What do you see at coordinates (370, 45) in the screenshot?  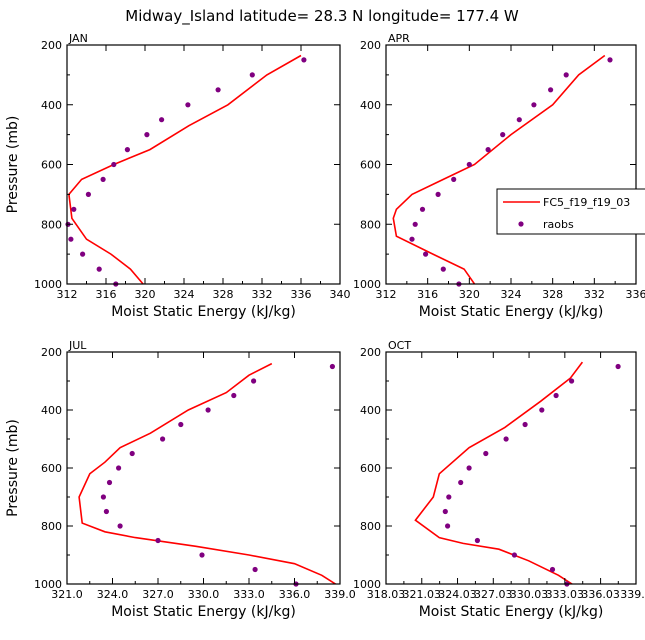 I see `y-tick-label-apr: 200` at bounding box center [370, 45].